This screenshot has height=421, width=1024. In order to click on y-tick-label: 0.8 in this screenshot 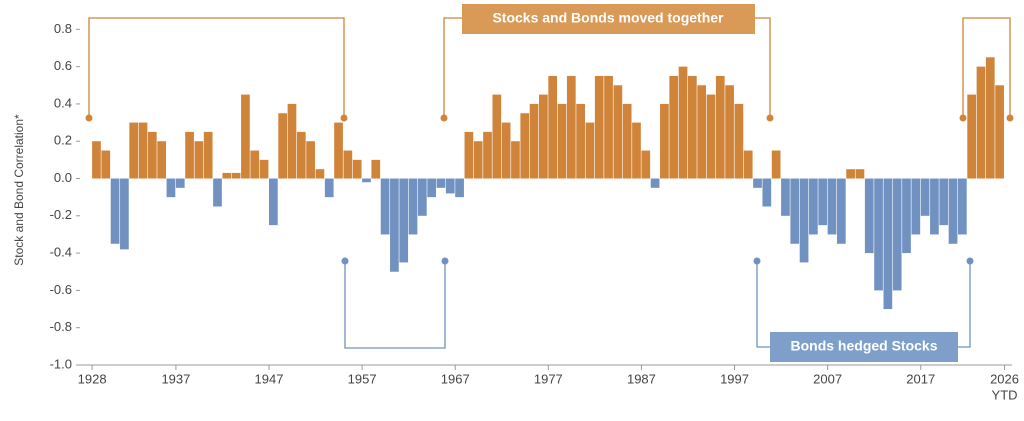, I will do `click(63, 28)`.